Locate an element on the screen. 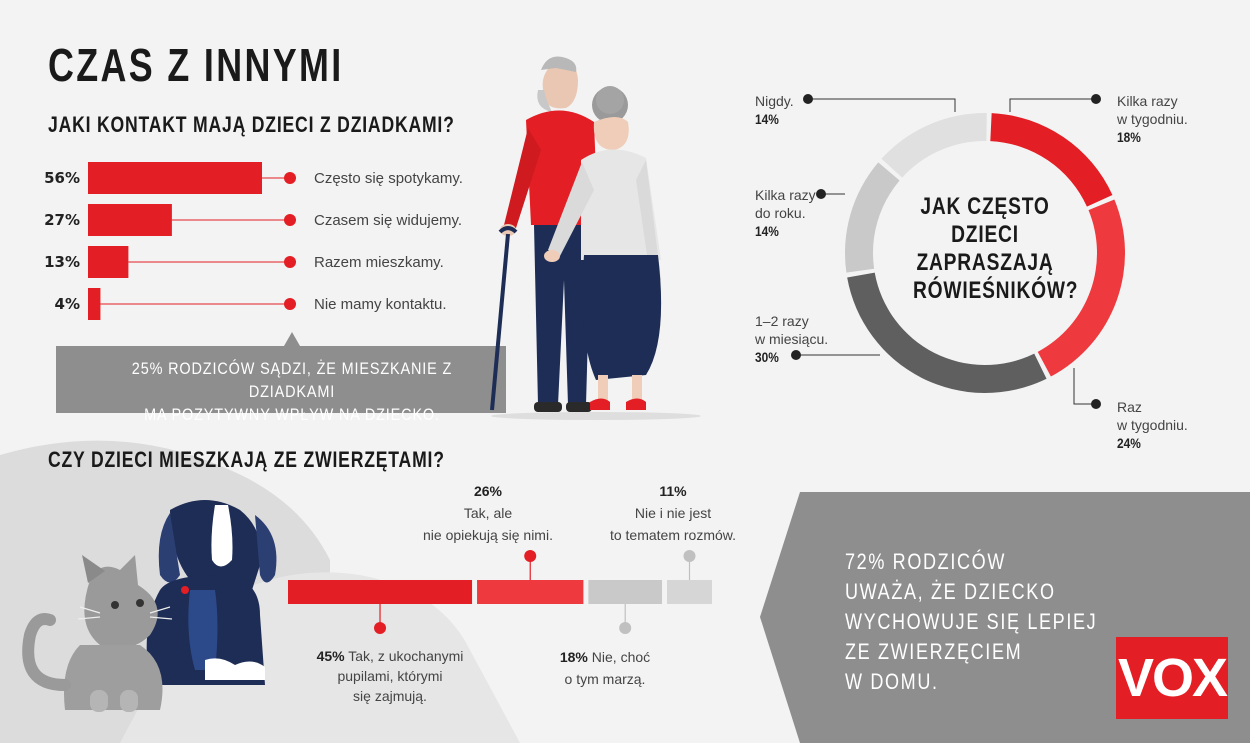 This screenshot has width=1250, height=743. page-title: CZAS Z INNYMI is located at coordinates (196, 65).